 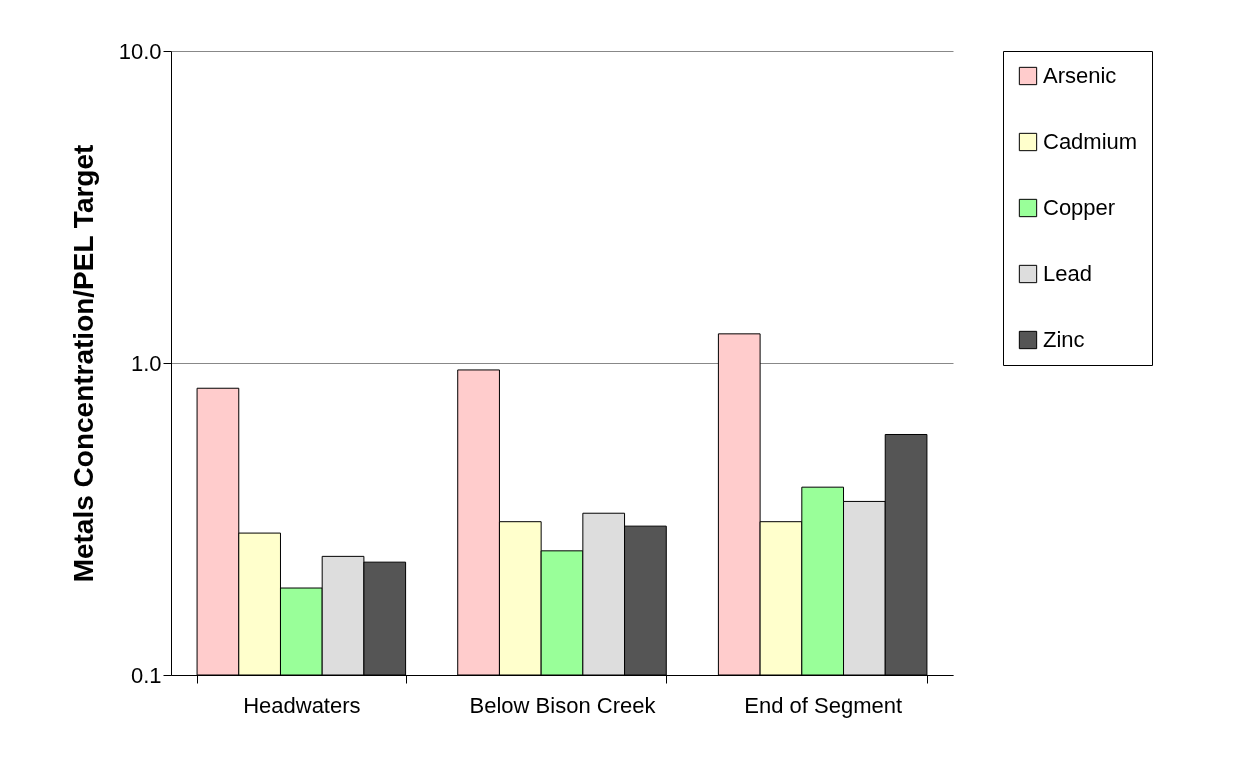 I want to click on y-tick-label: 10.0, so click(x=140, y=51).